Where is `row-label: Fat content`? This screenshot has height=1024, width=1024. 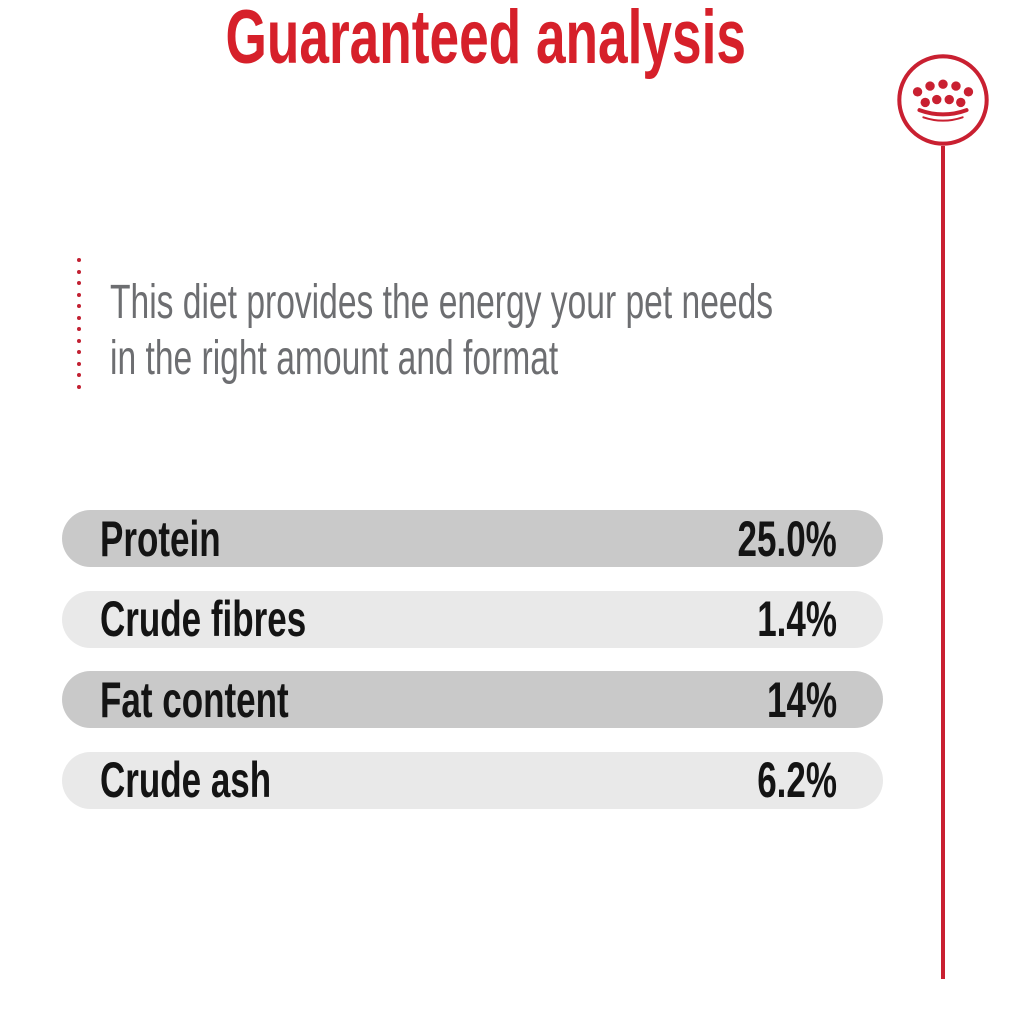
row-label: Fat content is located at coordinates (194, 699).